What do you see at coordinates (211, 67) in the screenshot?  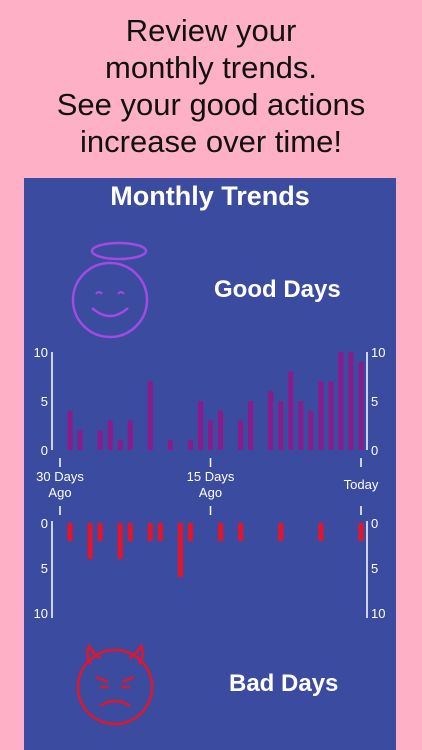 I see `caption-line: monthly trends.` at bounding box center [211, 67].